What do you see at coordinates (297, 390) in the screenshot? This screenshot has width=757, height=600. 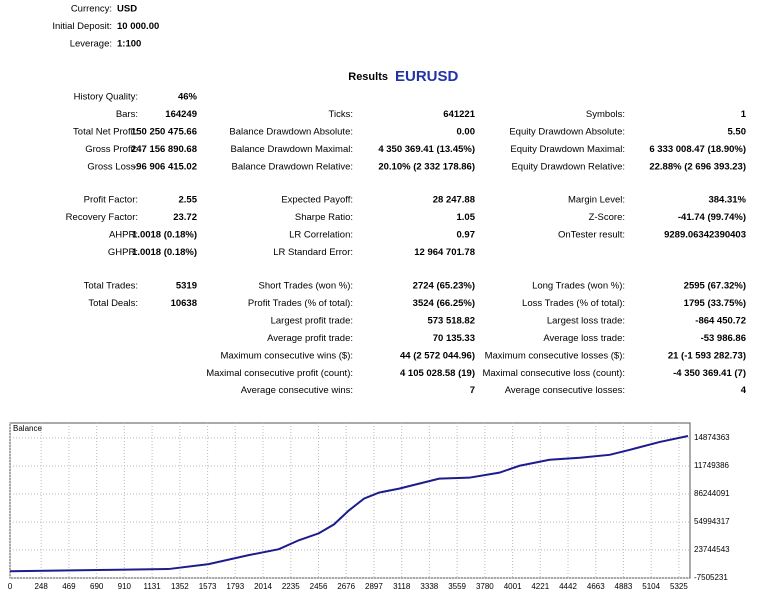 I see `stat-label: Average consecutive wins:` at bounding box center [297, 390].